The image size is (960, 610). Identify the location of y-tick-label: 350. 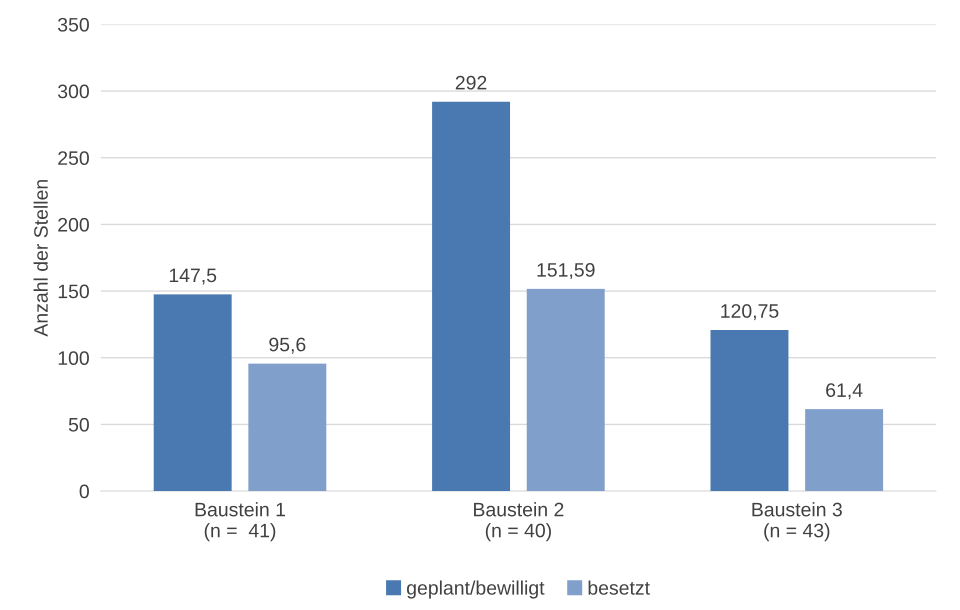
(73, 25).